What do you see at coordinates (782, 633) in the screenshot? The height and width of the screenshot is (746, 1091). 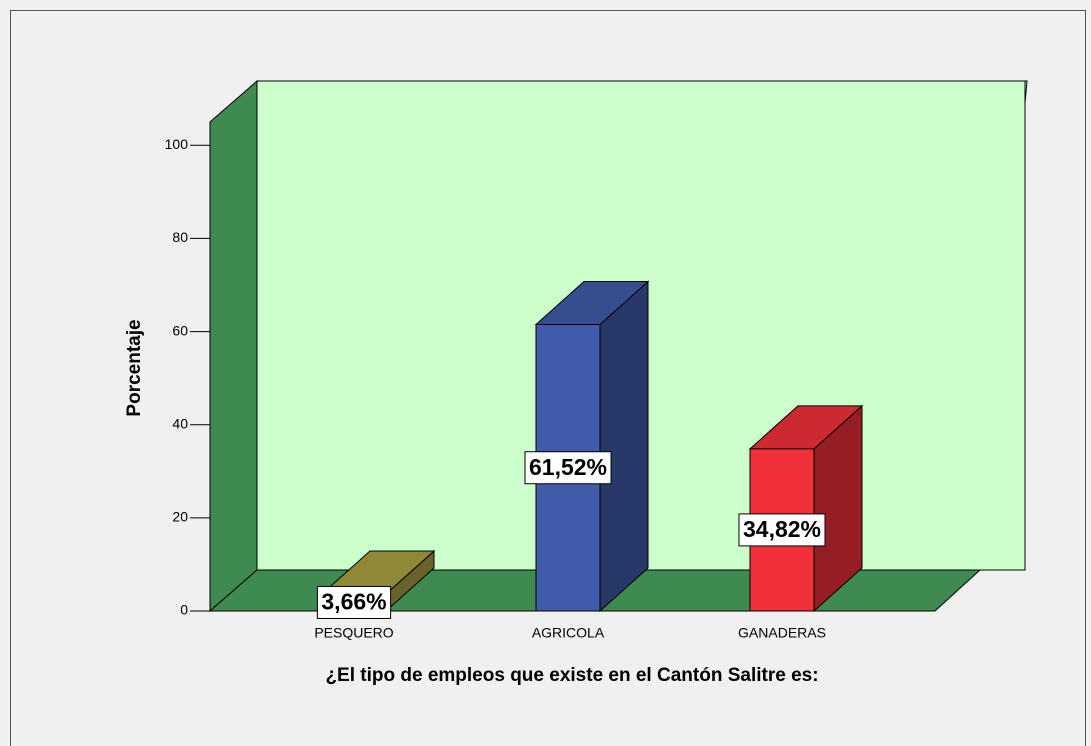 I see `x-tick-label: GANADERAS` at bounding box center [782, 633].